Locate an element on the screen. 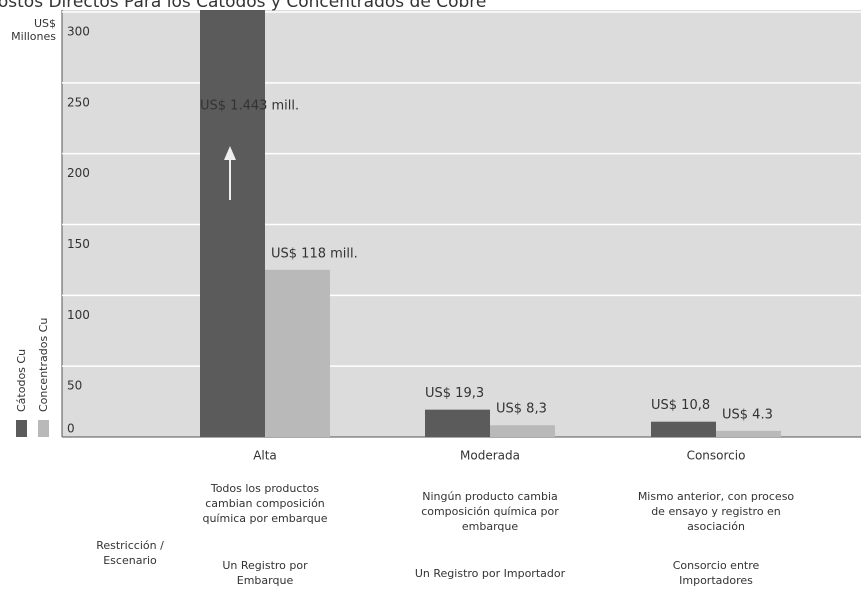 This screenshot has width=861, height=593. register: Un Registro por is located at coordinates (265, 565).